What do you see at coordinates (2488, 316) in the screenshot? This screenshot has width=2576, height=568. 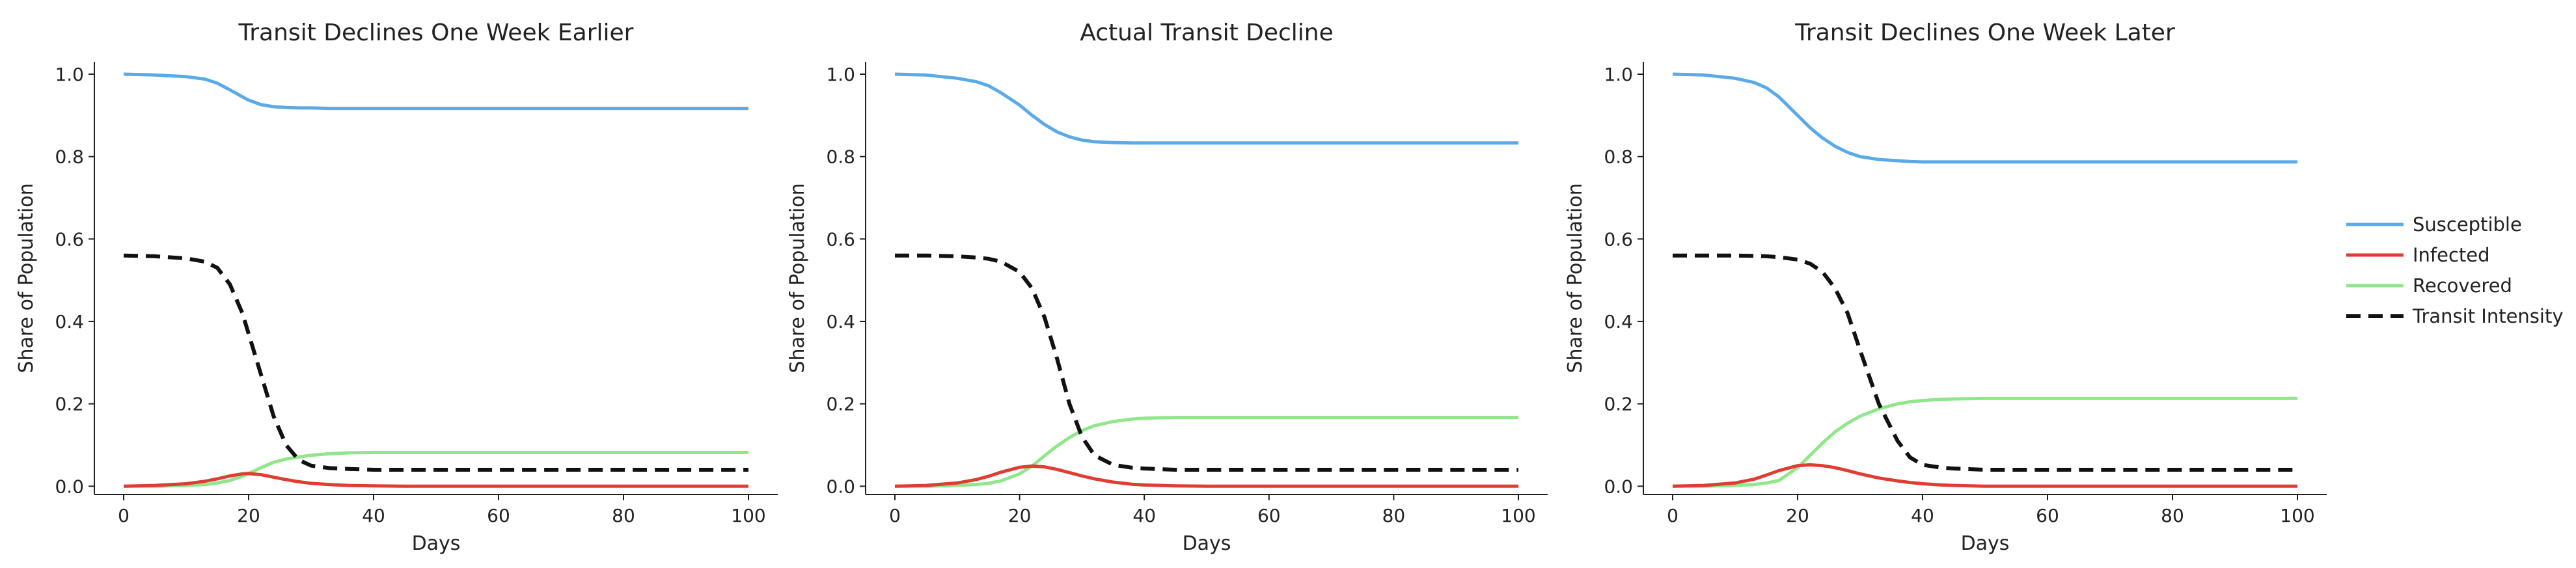 I see `legend-label: Transit Intensity` at bounding box center [2488, 316].